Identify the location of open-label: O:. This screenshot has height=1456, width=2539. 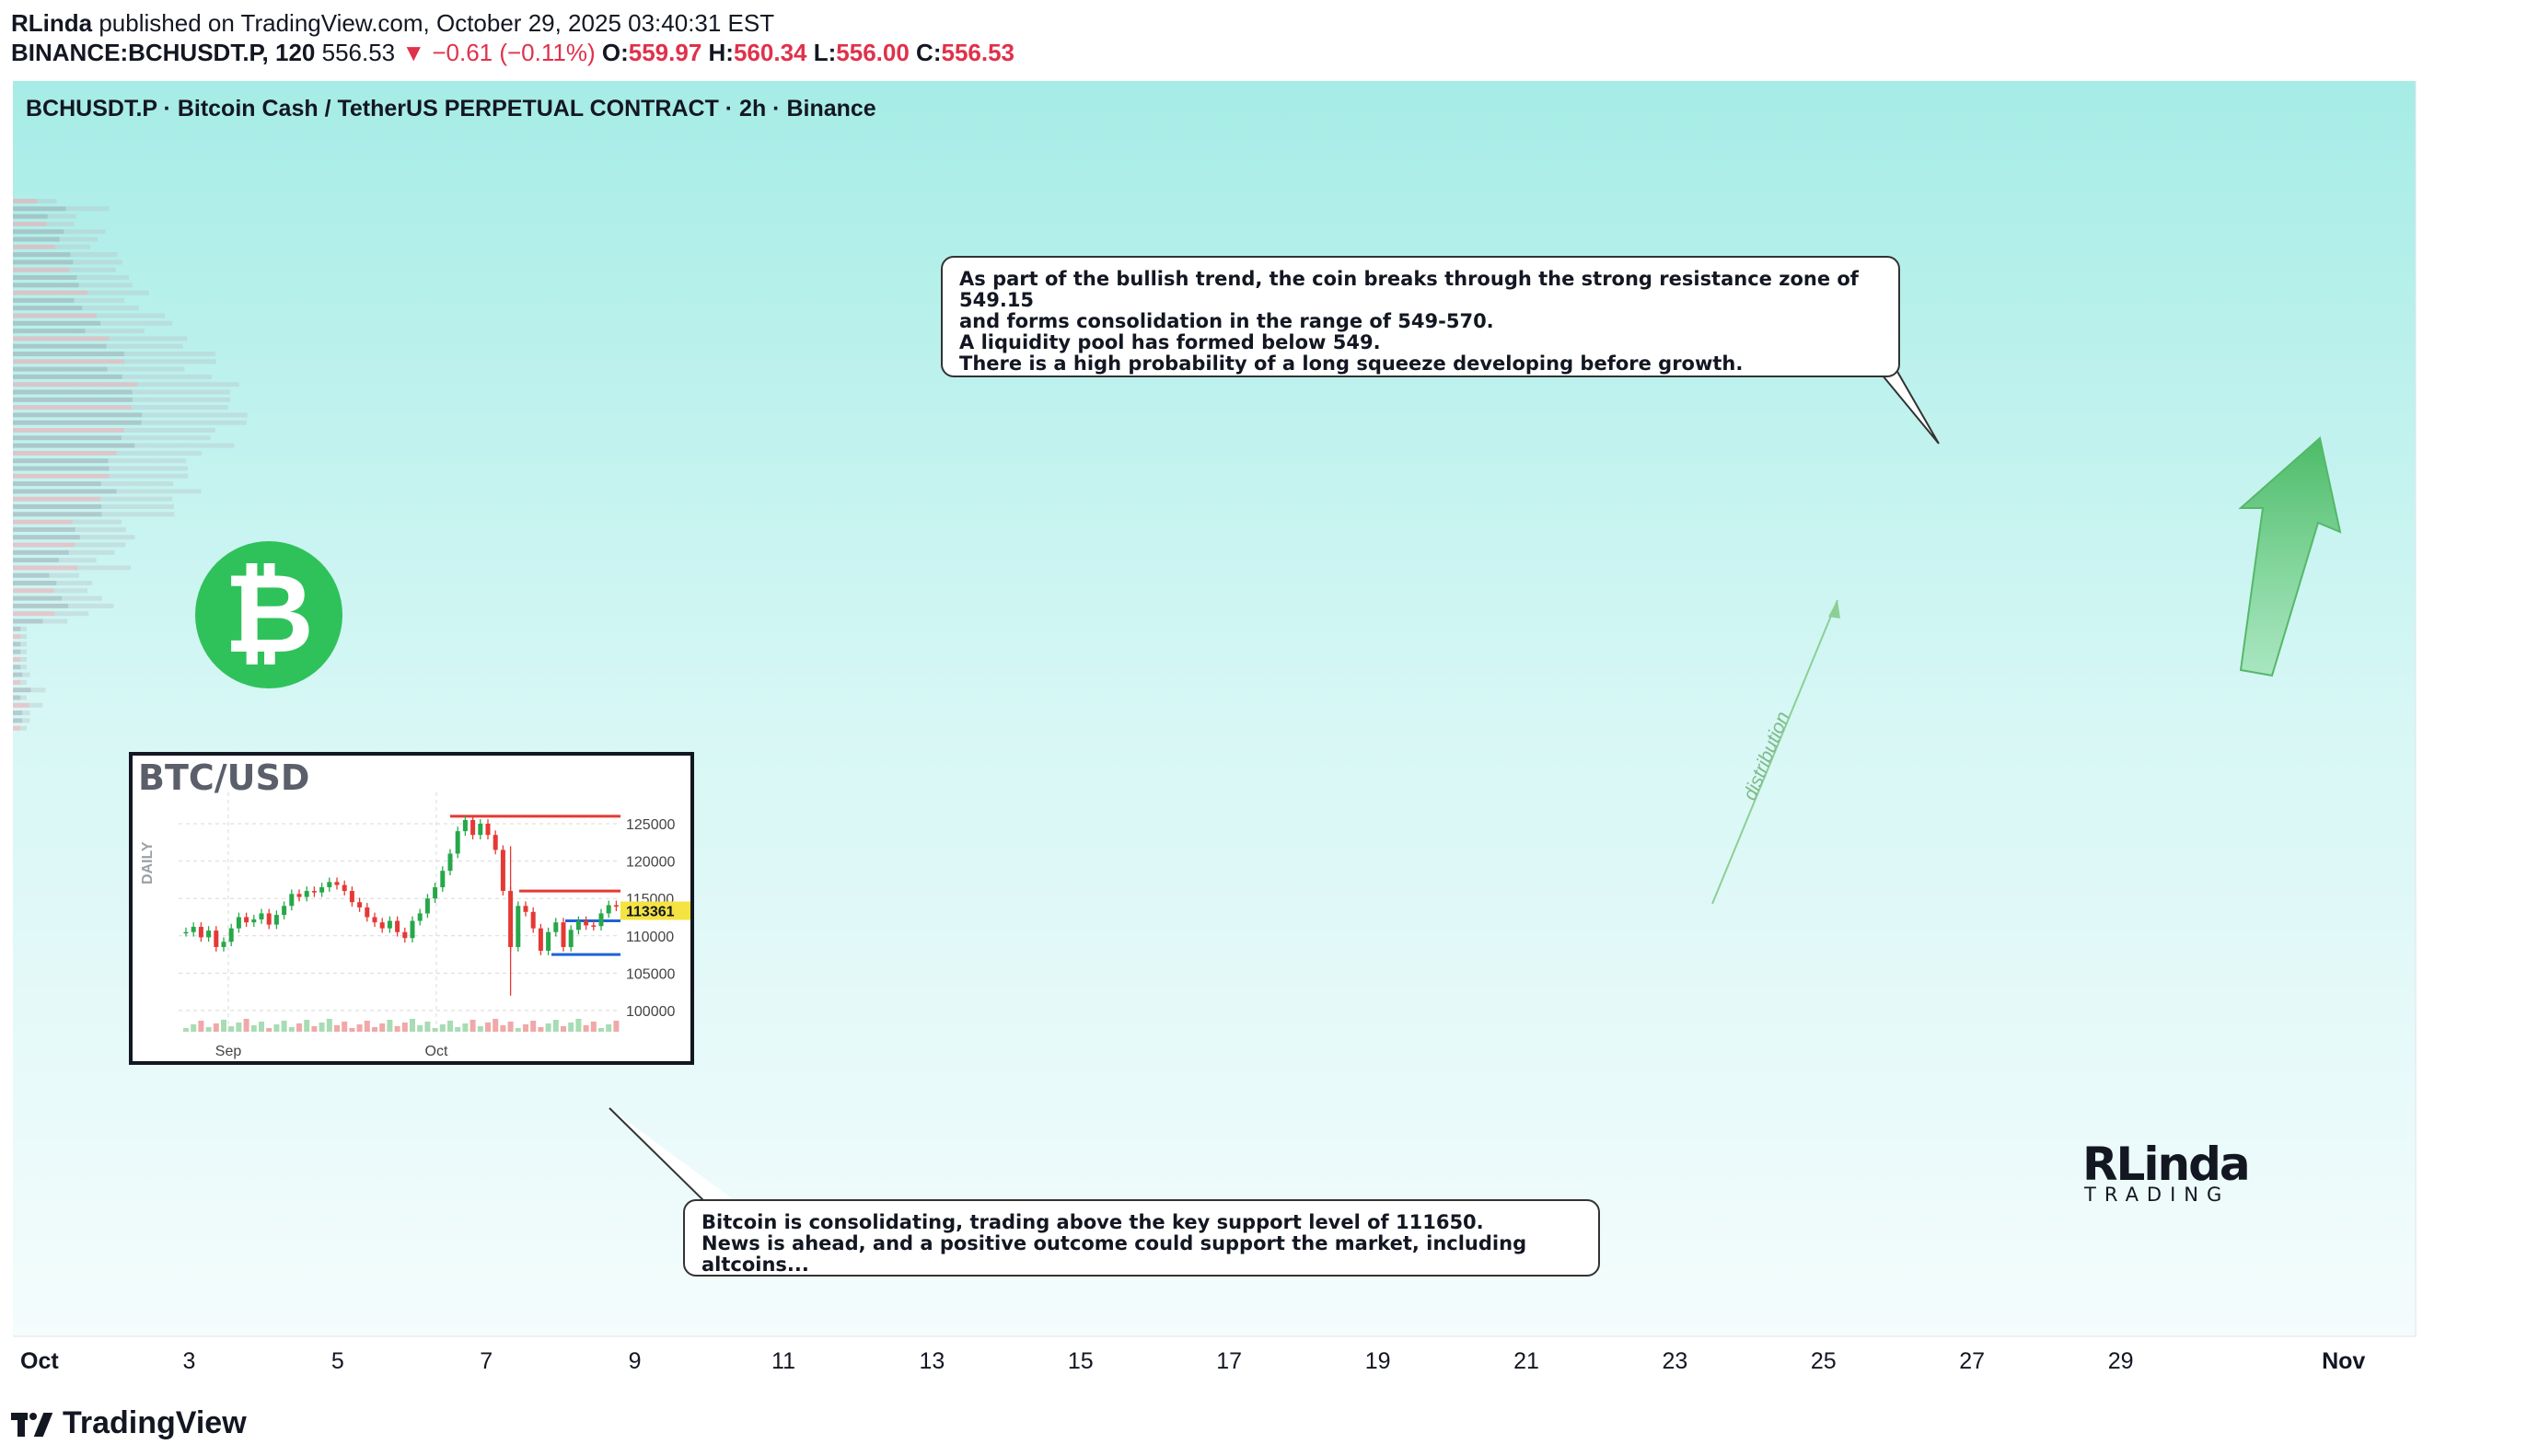
(615, 52).